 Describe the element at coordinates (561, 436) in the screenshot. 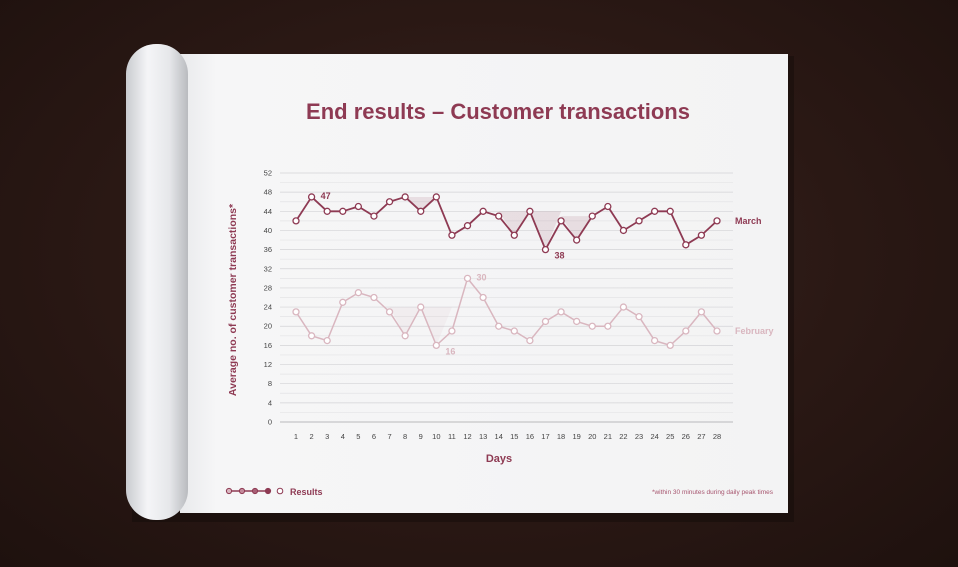

I see `x-tick-label: 18` at that location.